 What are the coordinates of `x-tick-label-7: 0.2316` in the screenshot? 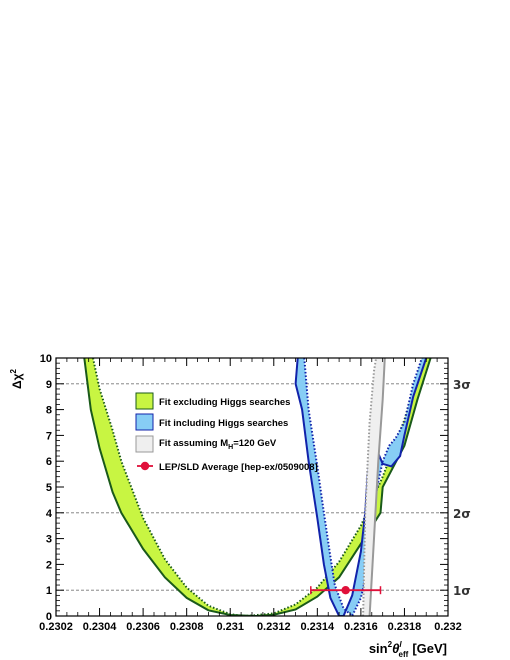 It's located at (361, 627).